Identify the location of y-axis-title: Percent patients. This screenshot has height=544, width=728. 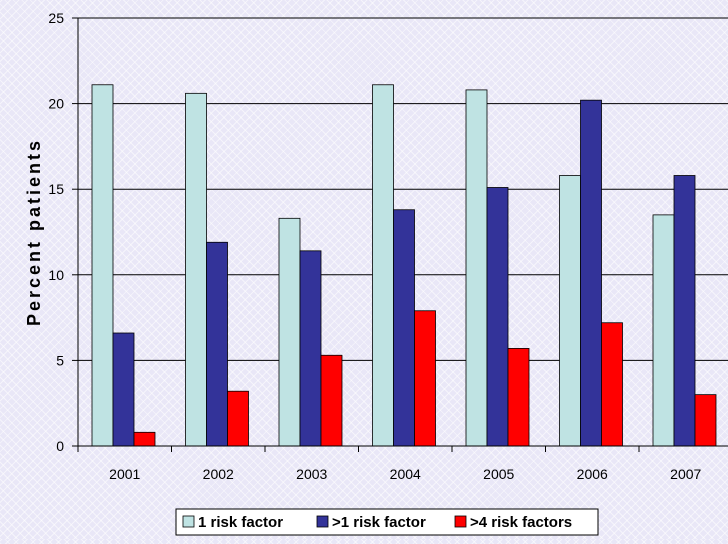
(34, 232).